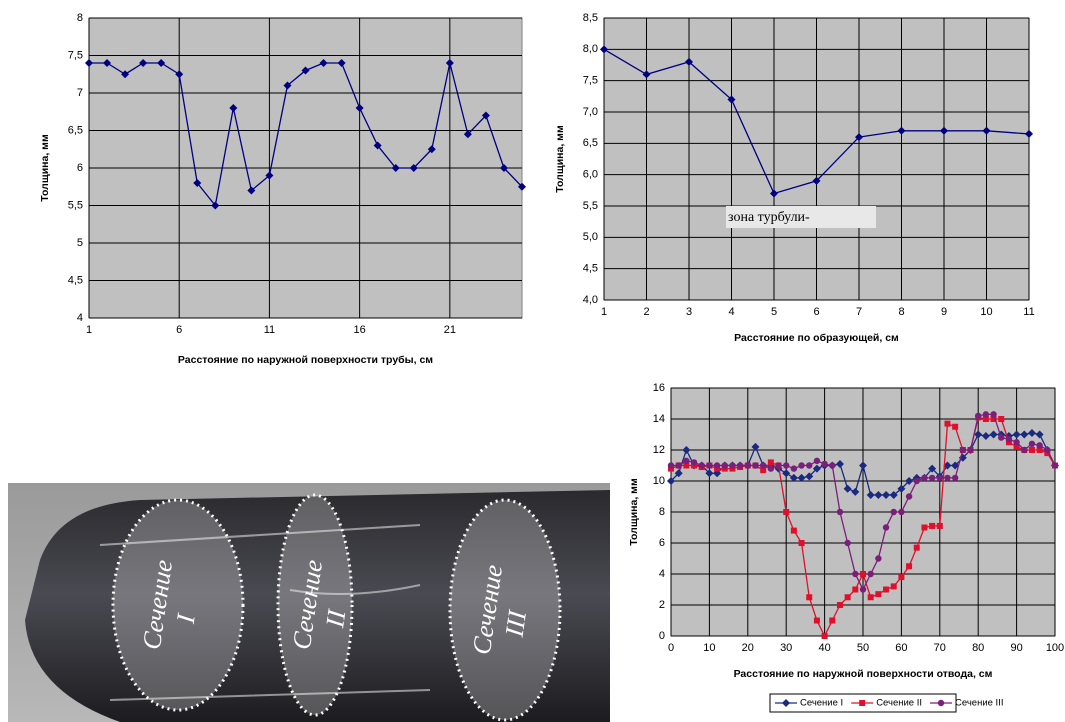 This screenshot has height=722, width=1065. I want to click on y-tick-label: 16, so click(659, 388).